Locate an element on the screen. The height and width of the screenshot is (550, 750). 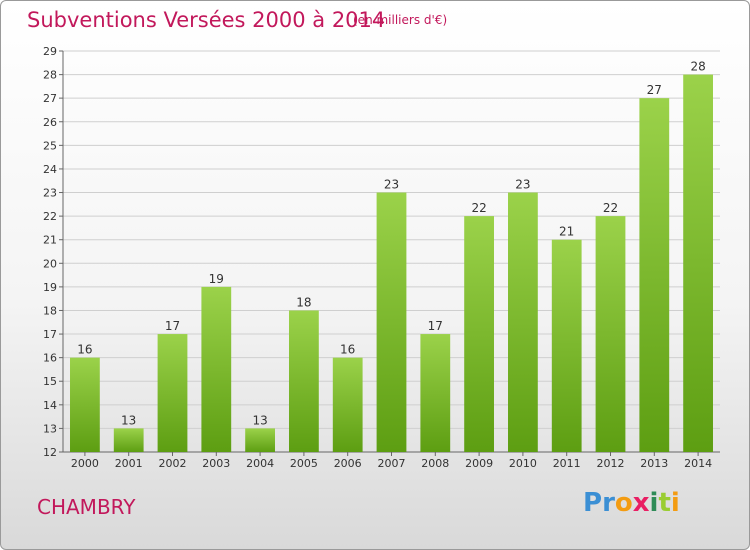
x-tick-label: 2008 is located at coordinates (435, 463).